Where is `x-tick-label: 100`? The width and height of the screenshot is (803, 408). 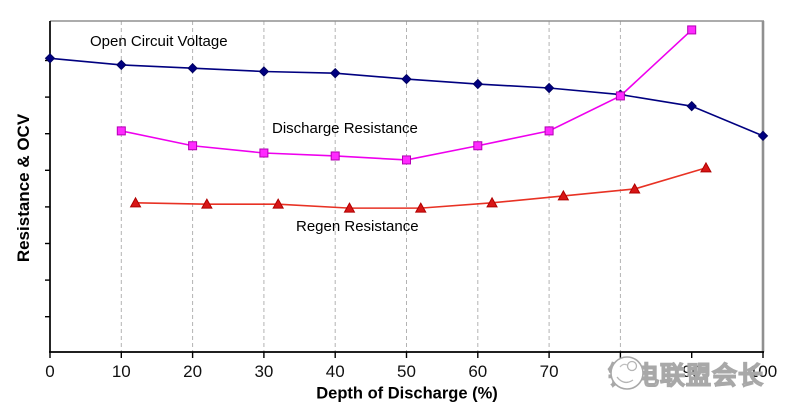
x-tick-label: 100 is located at coordinates (763, 371).